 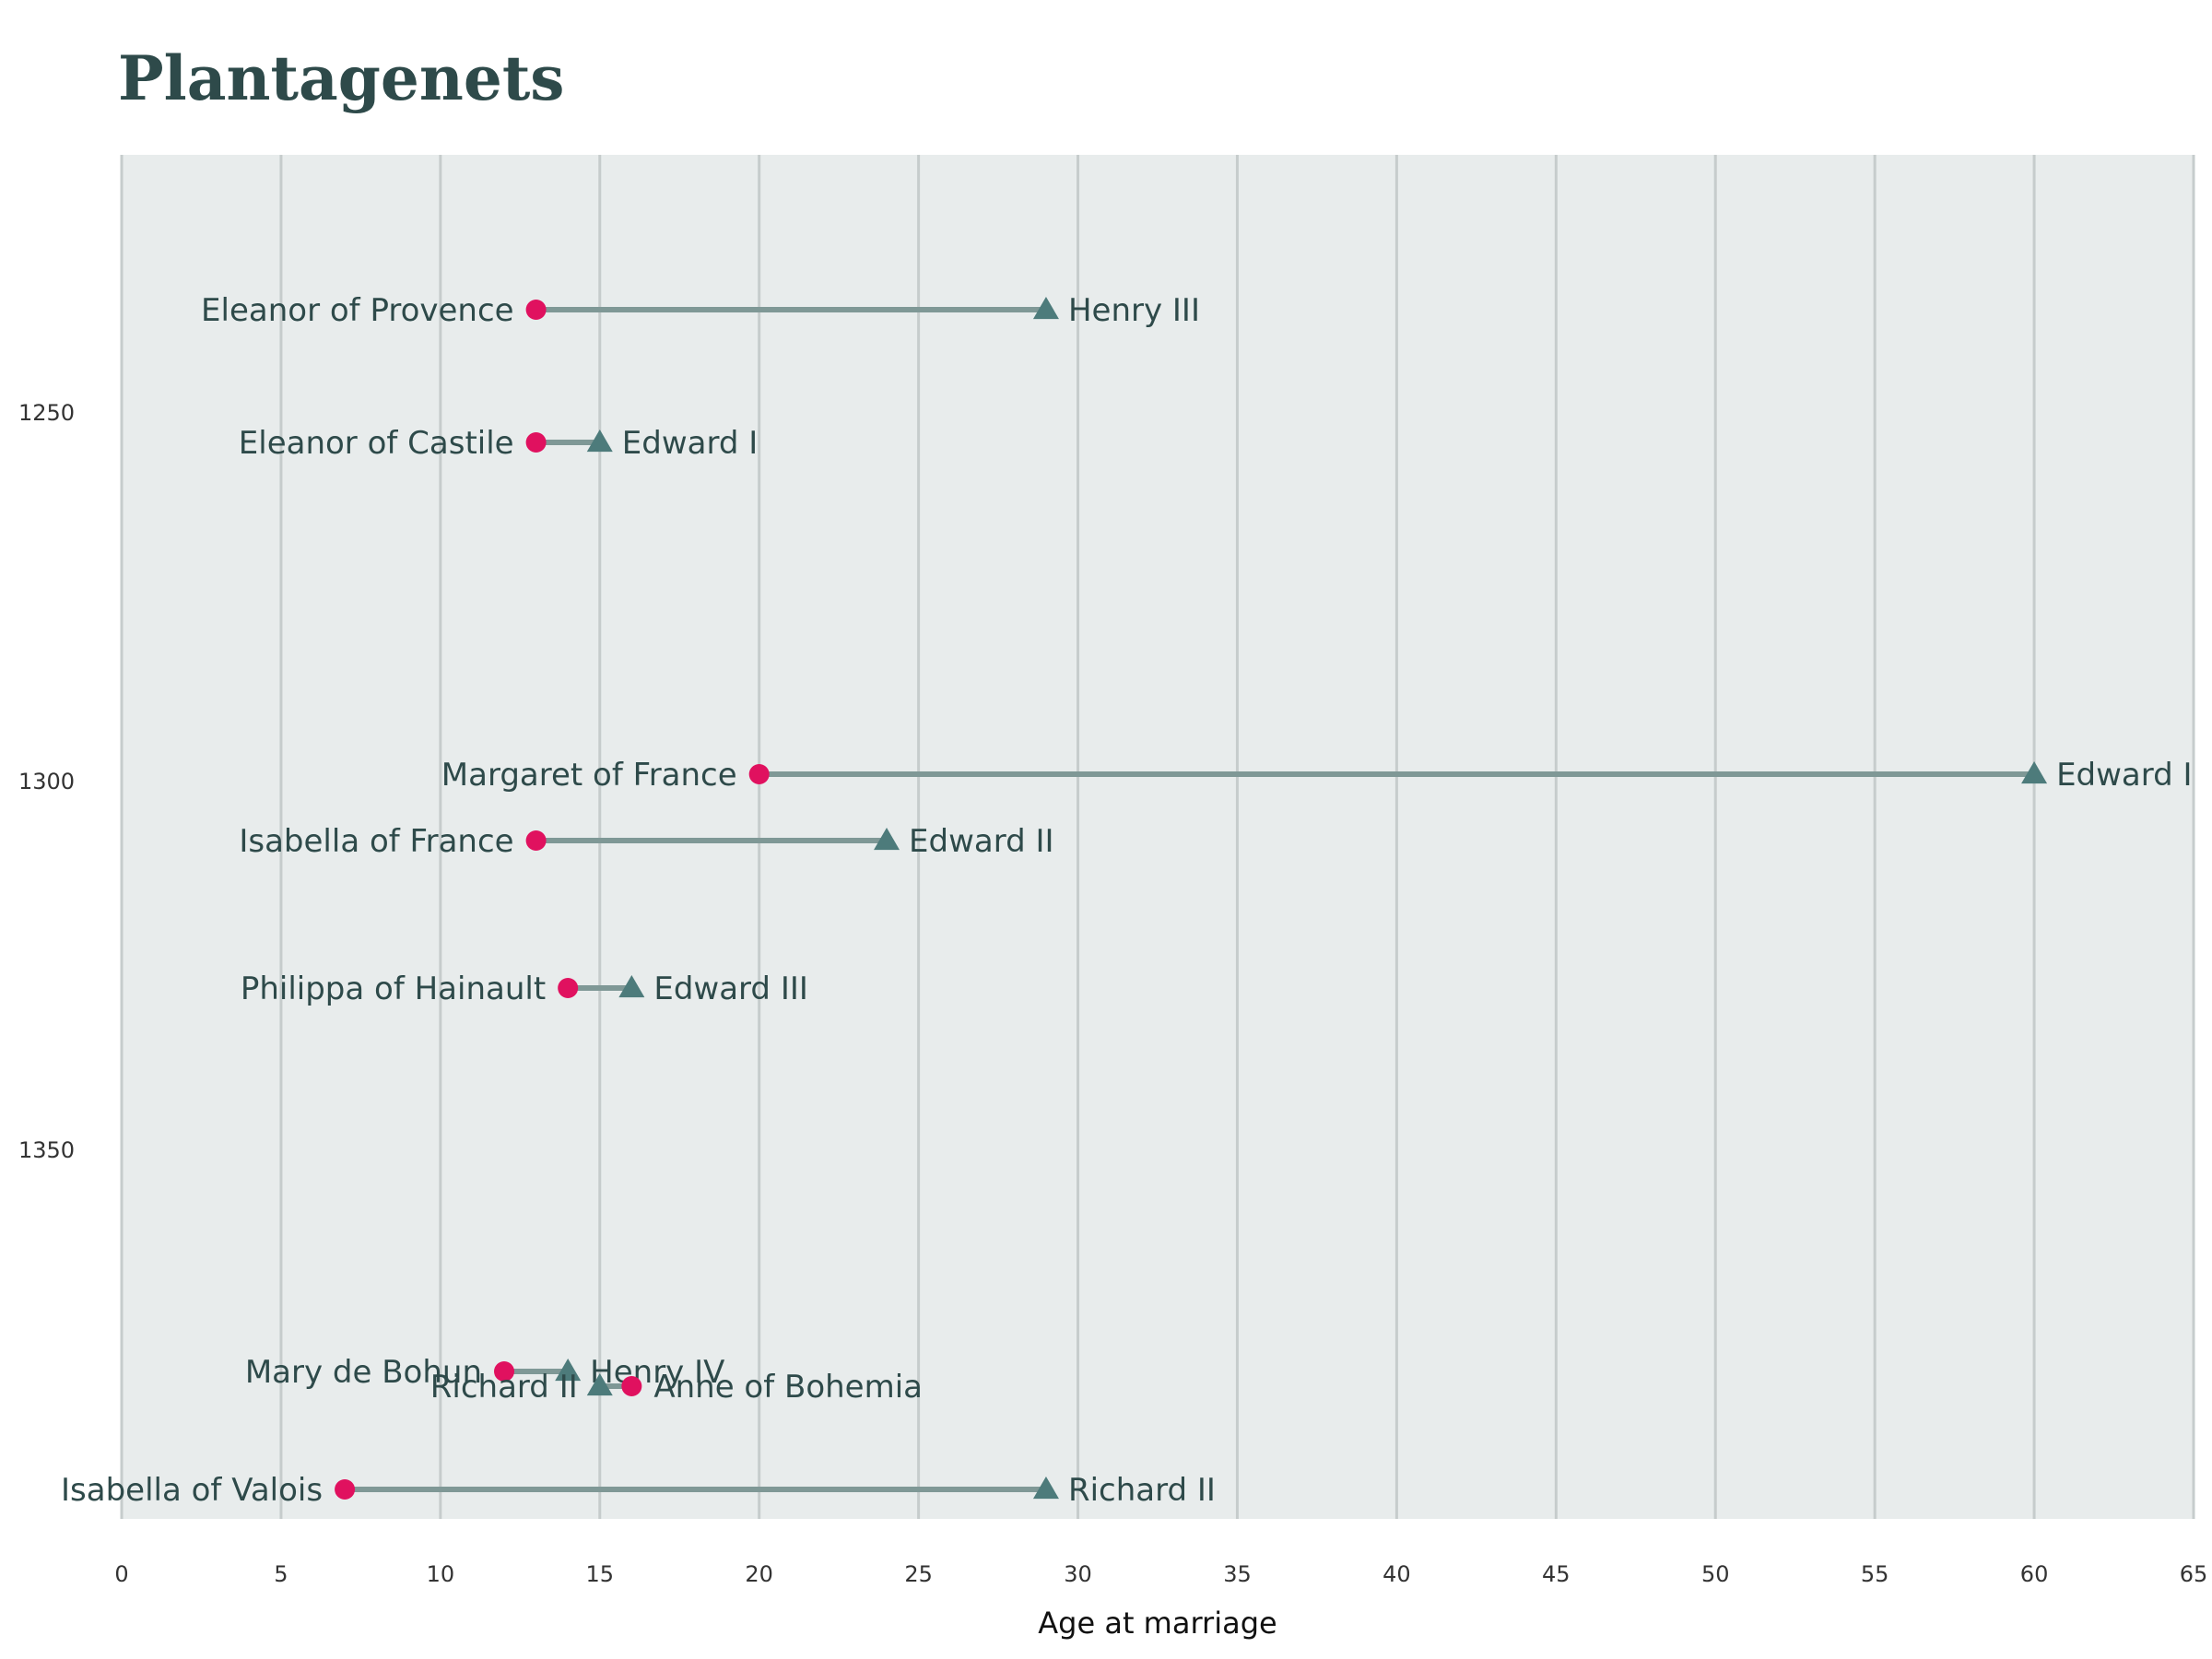 I want to click on king-label: Henry III, so click(x=1134, y=310).